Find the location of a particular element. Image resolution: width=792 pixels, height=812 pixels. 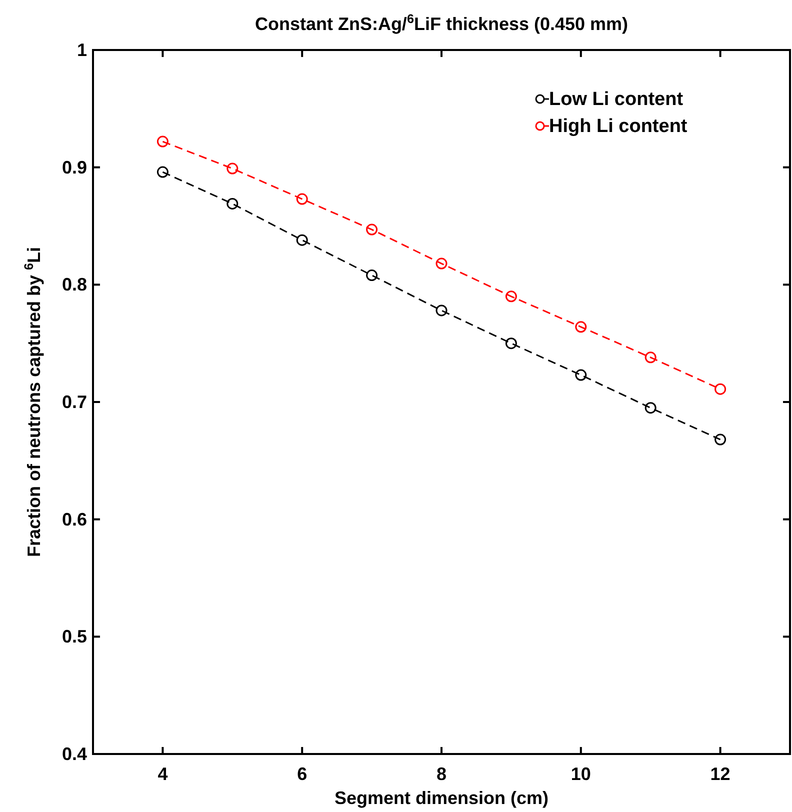

y-tick-label: 0.5 is located at coordinates (74, 636).